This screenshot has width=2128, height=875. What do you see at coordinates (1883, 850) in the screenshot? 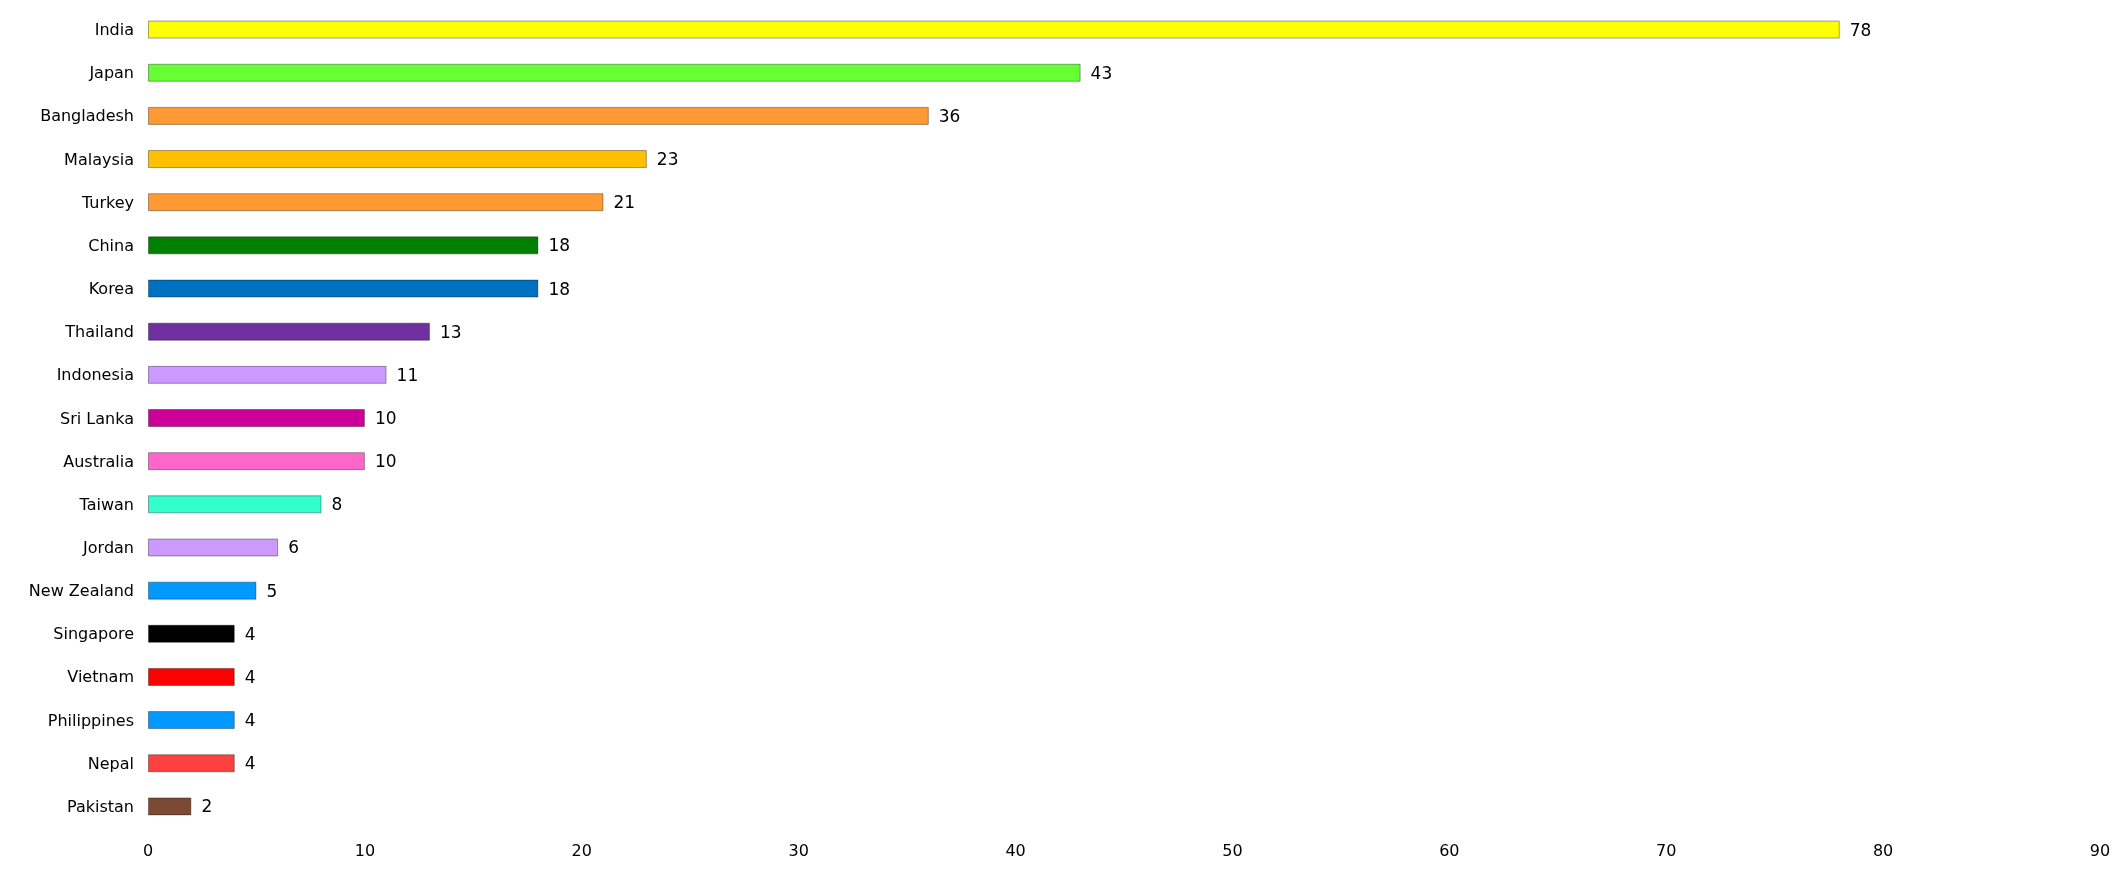
I see `x-tick-label: 80` at bounding box center [1883, 850].